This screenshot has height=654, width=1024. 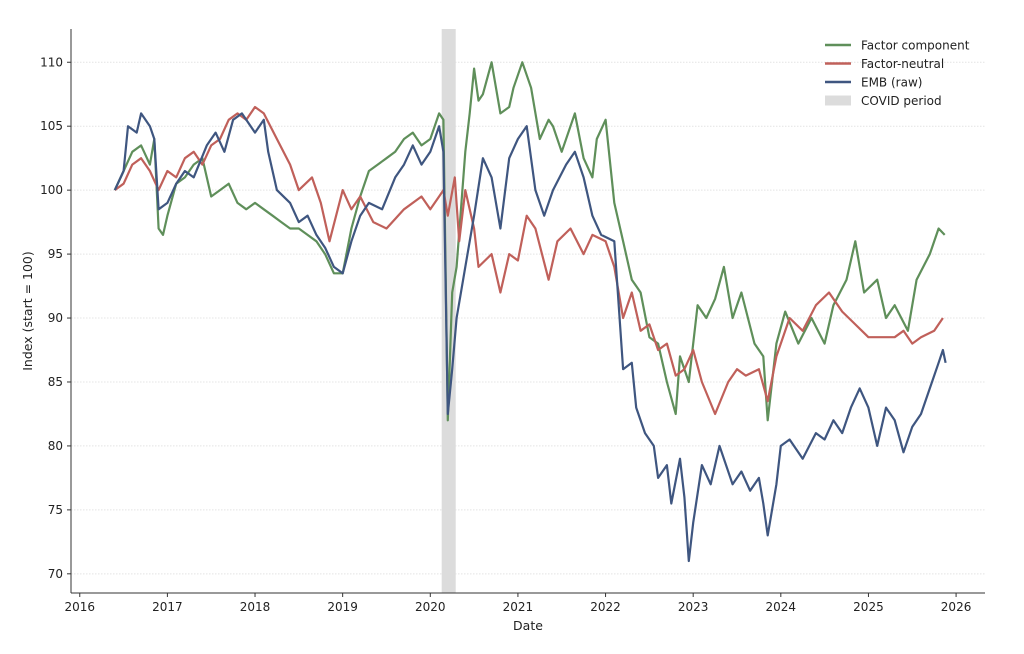 I want to click on y-tick-label: 70, so click(x=55, y=574).